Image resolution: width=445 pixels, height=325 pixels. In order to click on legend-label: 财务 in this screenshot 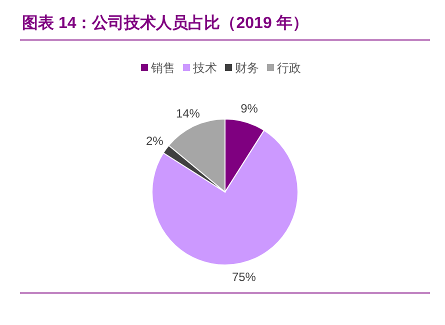, I will do `click(247, 68)`.